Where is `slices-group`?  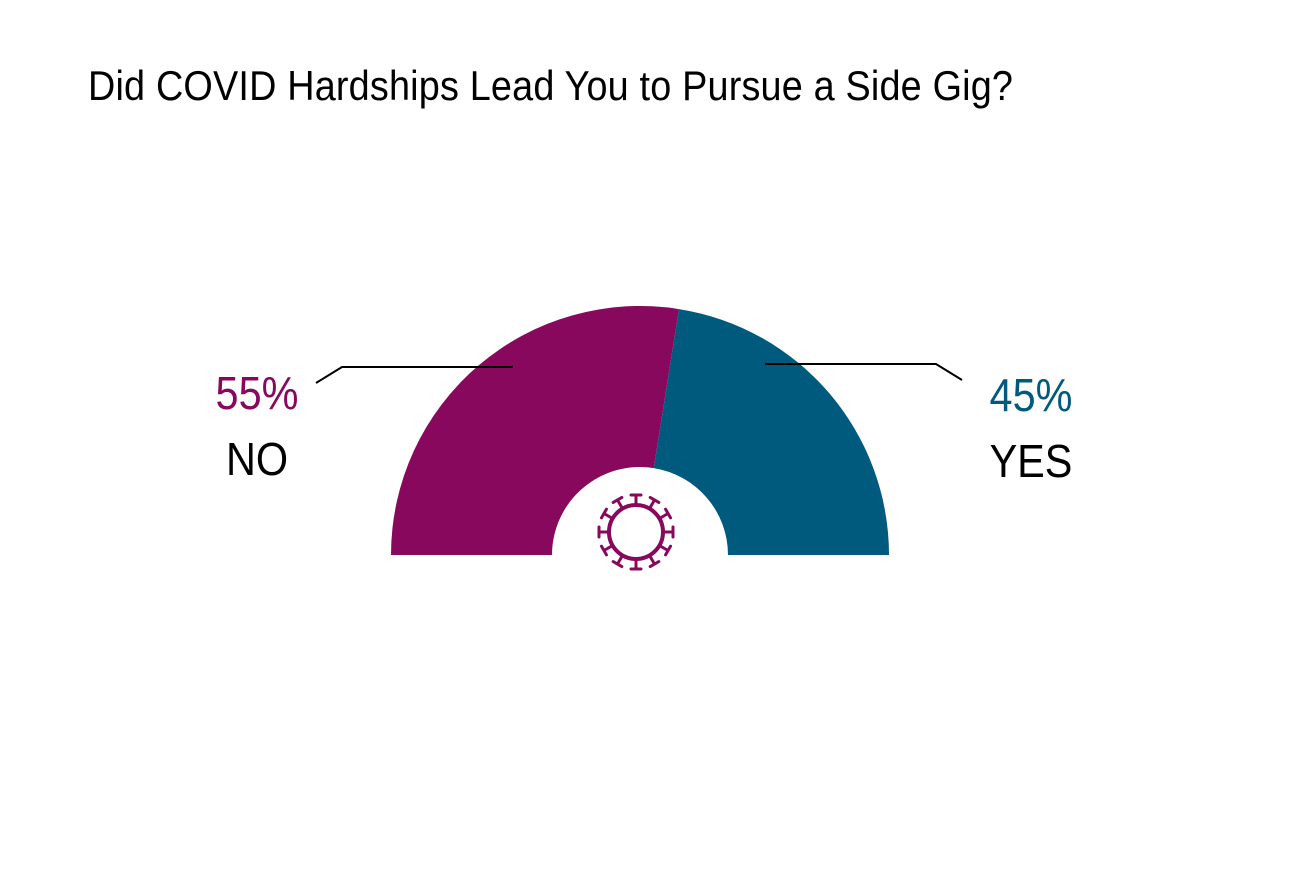 slices-group is located at coordinates (640, 430).